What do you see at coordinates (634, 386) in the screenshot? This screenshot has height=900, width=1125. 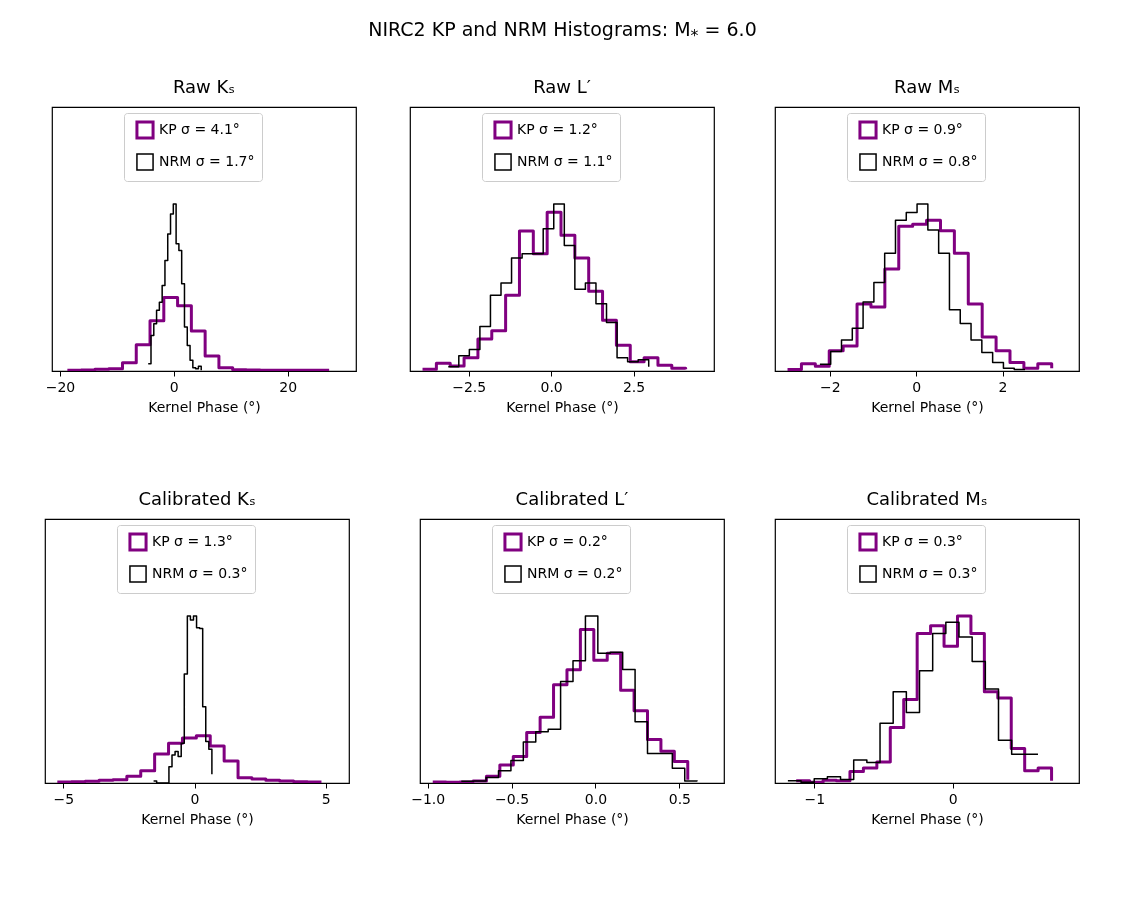 I see `x-tick-label: 2.5` at bounding box center [634, 386].